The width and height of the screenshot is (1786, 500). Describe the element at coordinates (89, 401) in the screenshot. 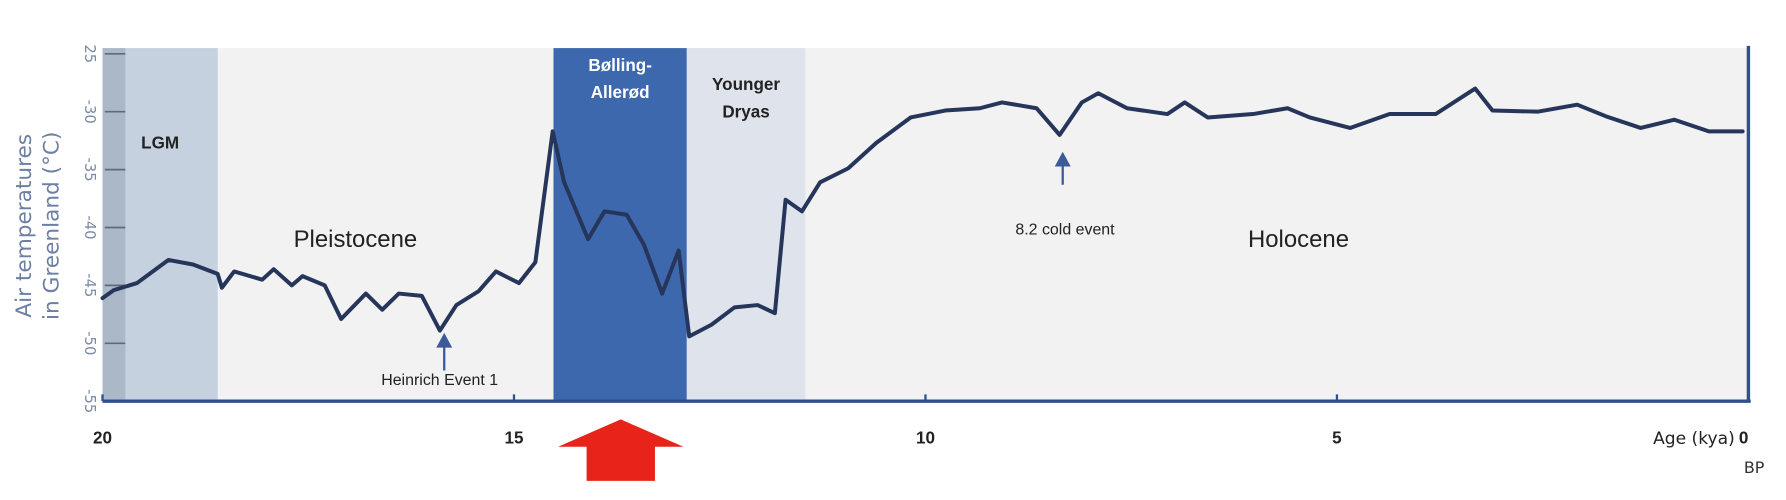

I see `y-tick-label: -55` at that location.